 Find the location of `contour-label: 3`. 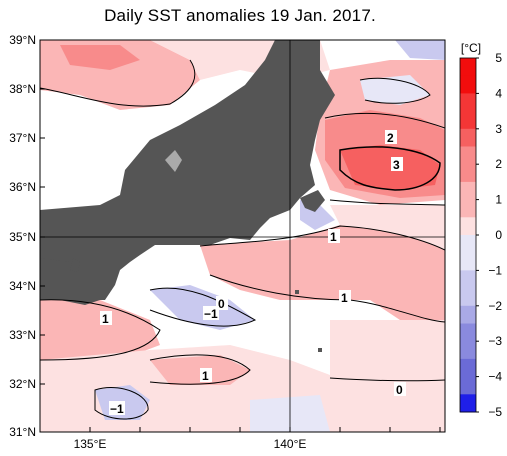

contour-label: 3 is located at coordinates (396, 165).